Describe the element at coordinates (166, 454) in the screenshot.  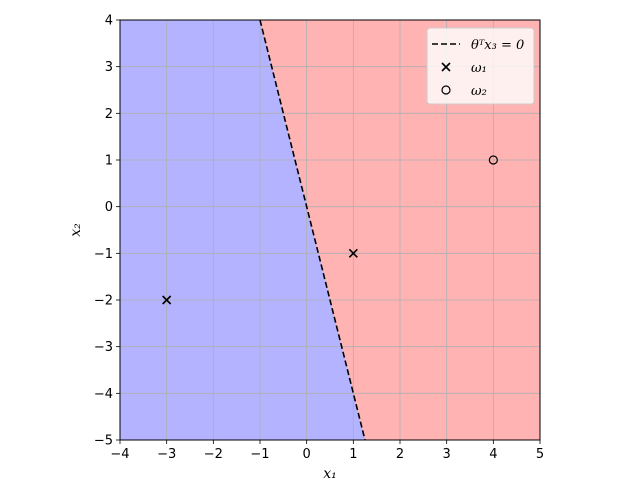
I see `x-tick-label: −3` at that location.